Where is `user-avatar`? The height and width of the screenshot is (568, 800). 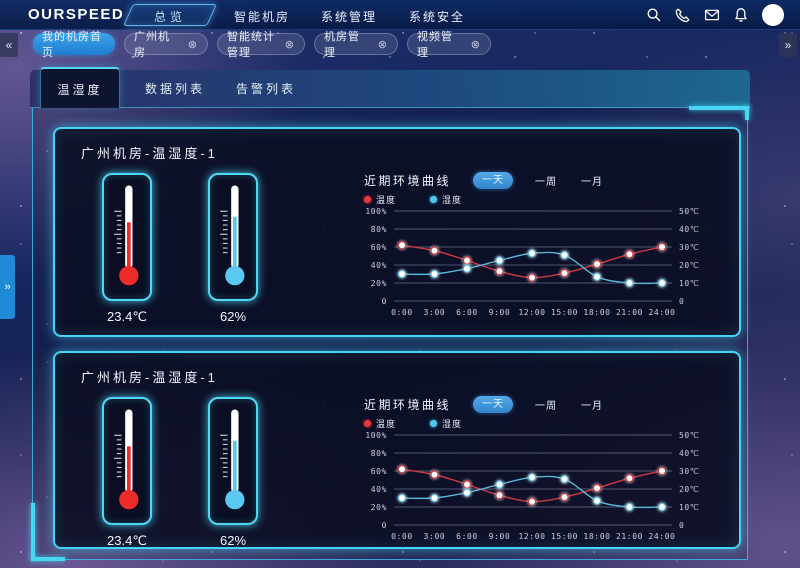
user-avatar is located at coordinates (773, 15).